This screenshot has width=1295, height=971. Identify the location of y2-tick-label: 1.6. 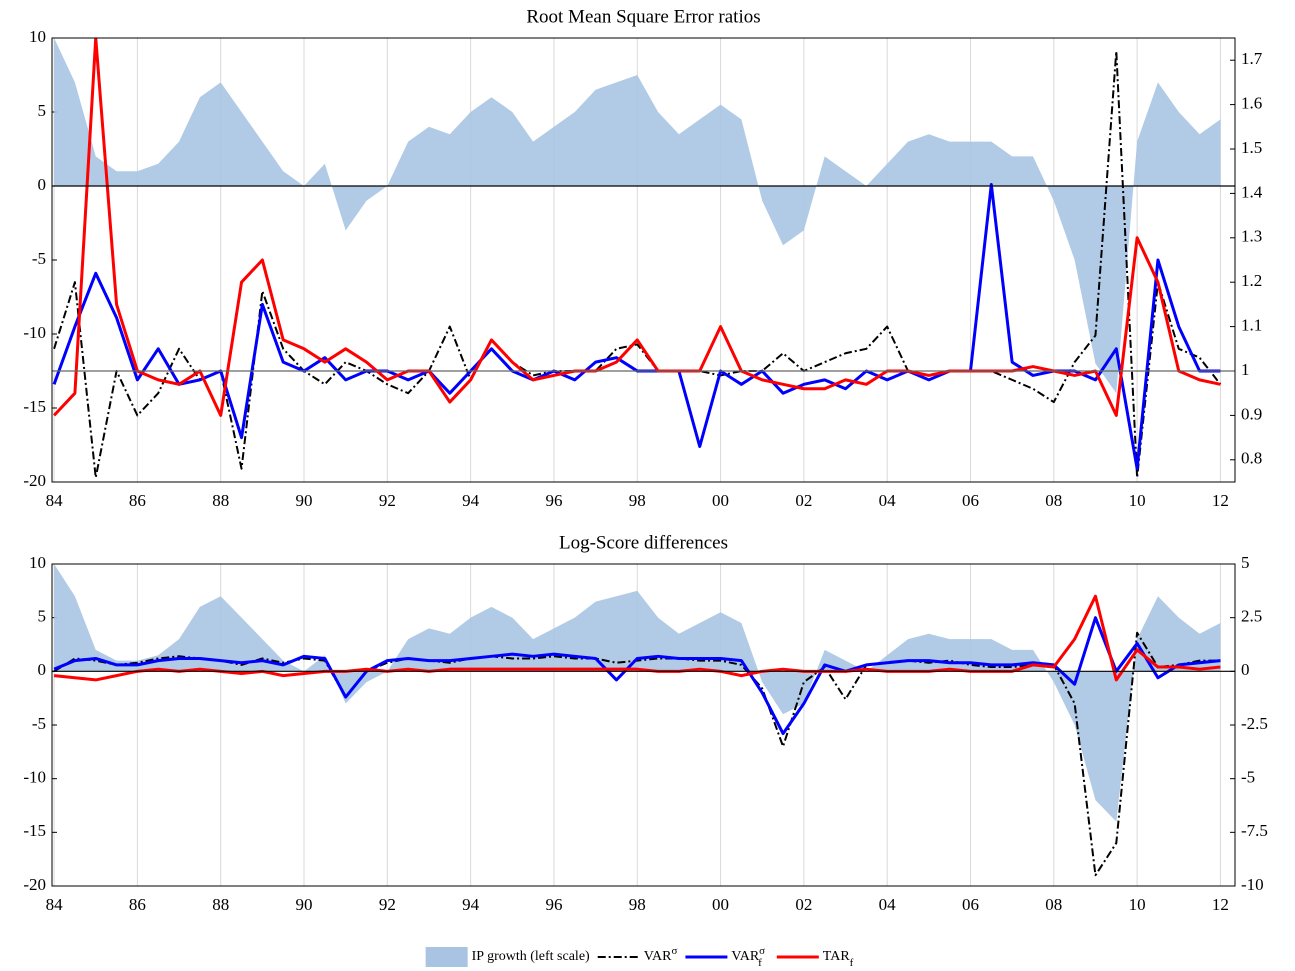
(1251, 103).